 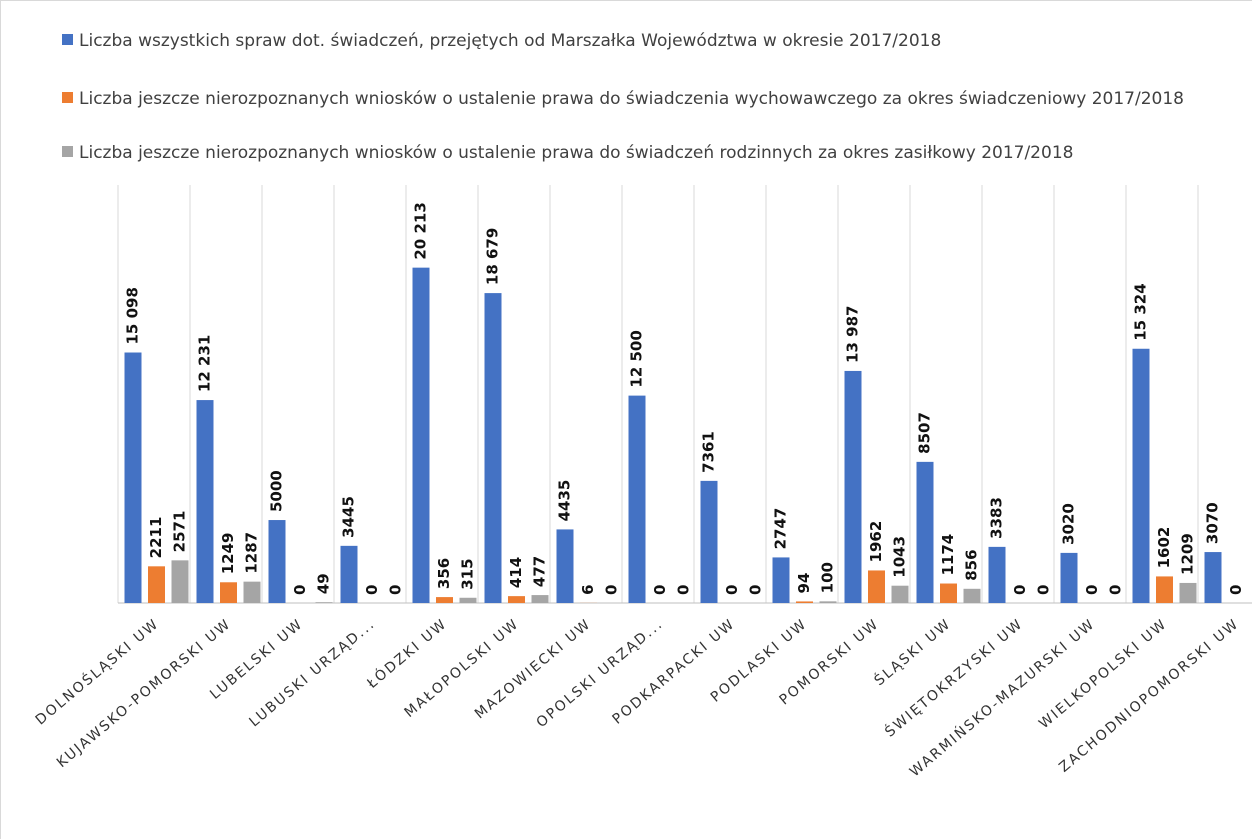 What do you see at coordinates (1188, 554) in the screenshot?
I see `value-label: 1209` at bounding box center [1188, 554].